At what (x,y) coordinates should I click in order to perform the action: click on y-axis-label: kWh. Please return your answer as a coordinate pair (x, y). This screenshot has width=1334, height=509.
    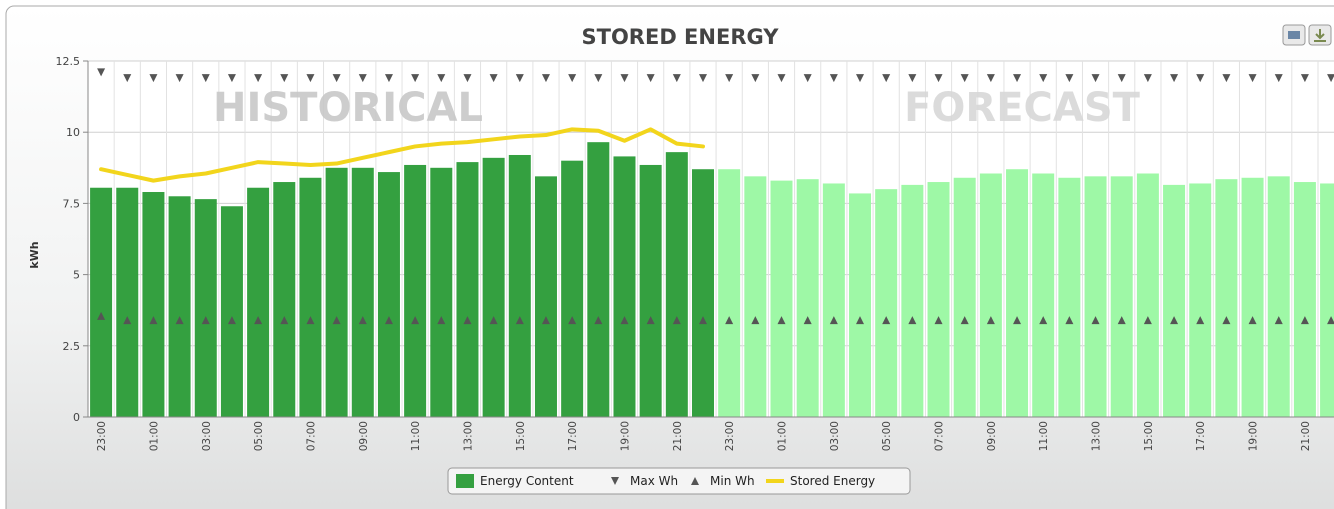
    Looking at the image, I should click on (34, 254).